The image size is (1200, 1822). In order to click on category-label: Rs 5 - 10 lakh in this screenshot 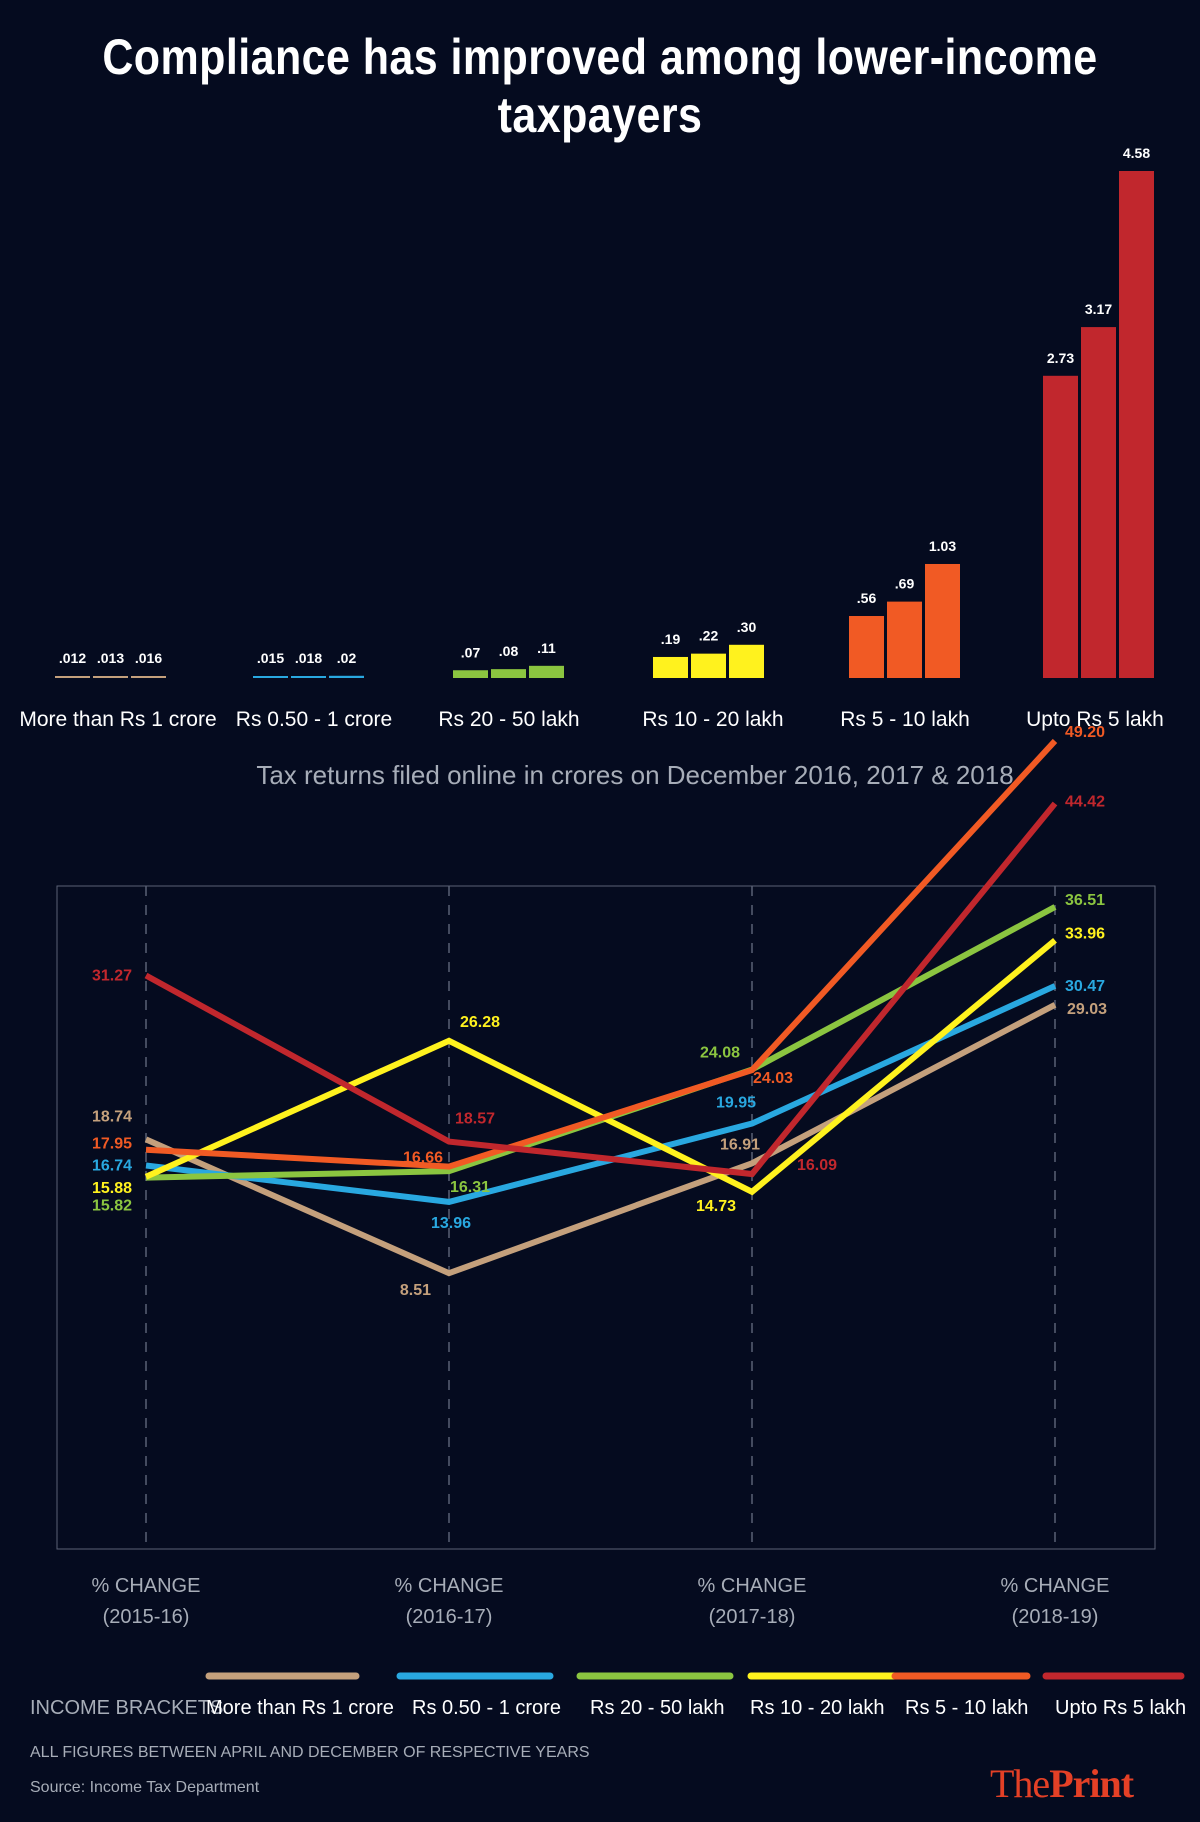, I will do `click(905, 719)`.